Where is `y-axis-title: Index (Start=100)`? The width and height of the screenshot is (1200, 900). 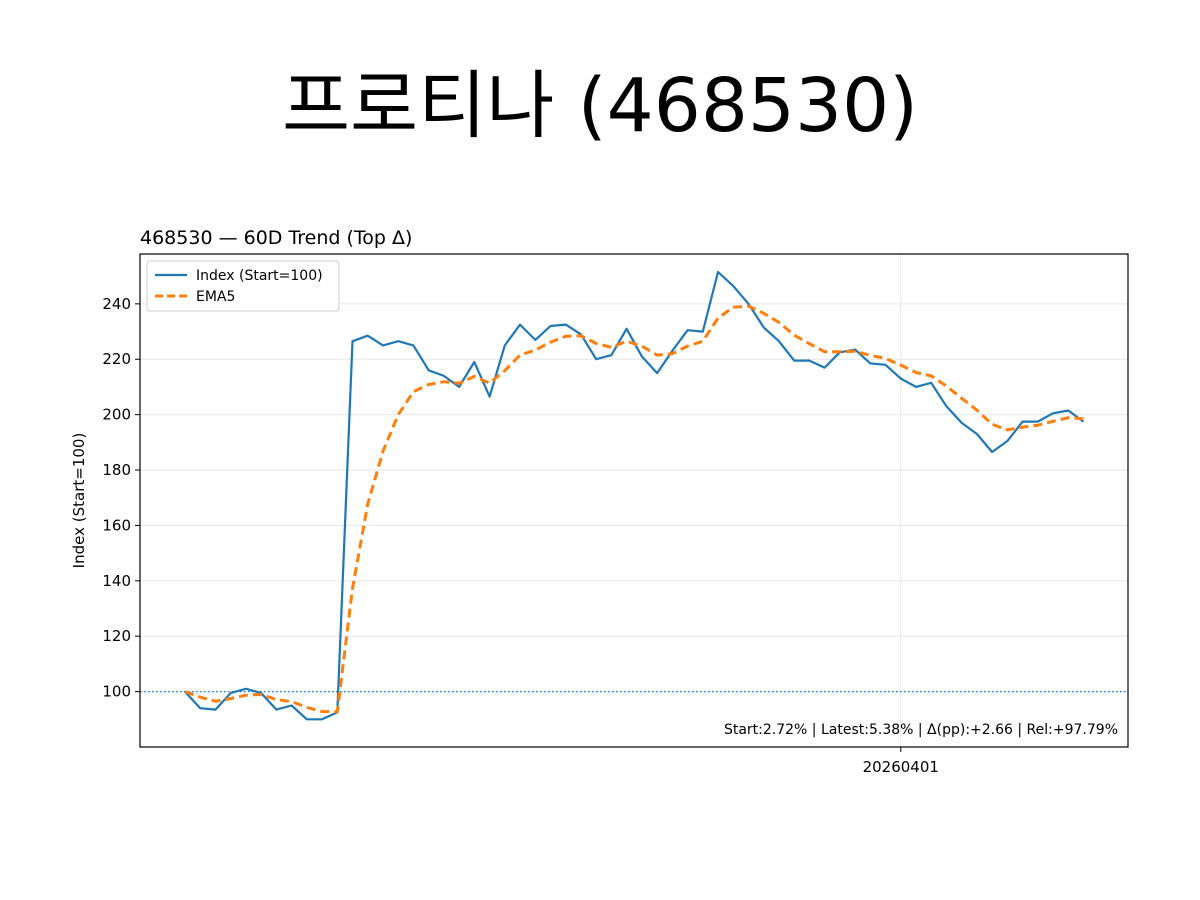
y-axis-title: Index (Start=100) is located at coordinates (79, 501).